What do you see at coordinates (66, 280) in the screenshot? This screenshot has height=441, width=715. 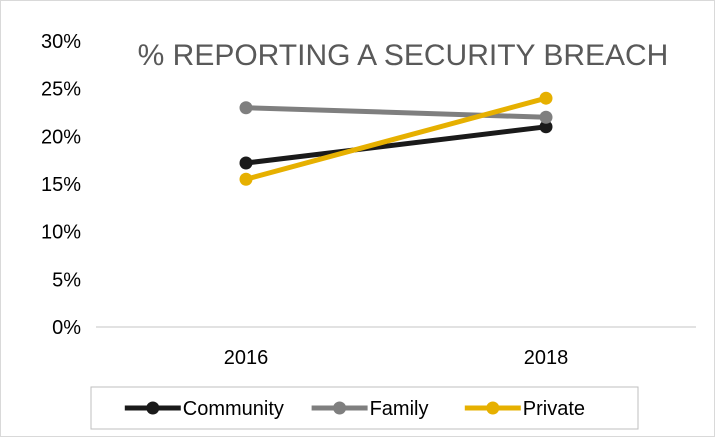 I see `y-tick-label: 5%` at bounding box center [66, 280].